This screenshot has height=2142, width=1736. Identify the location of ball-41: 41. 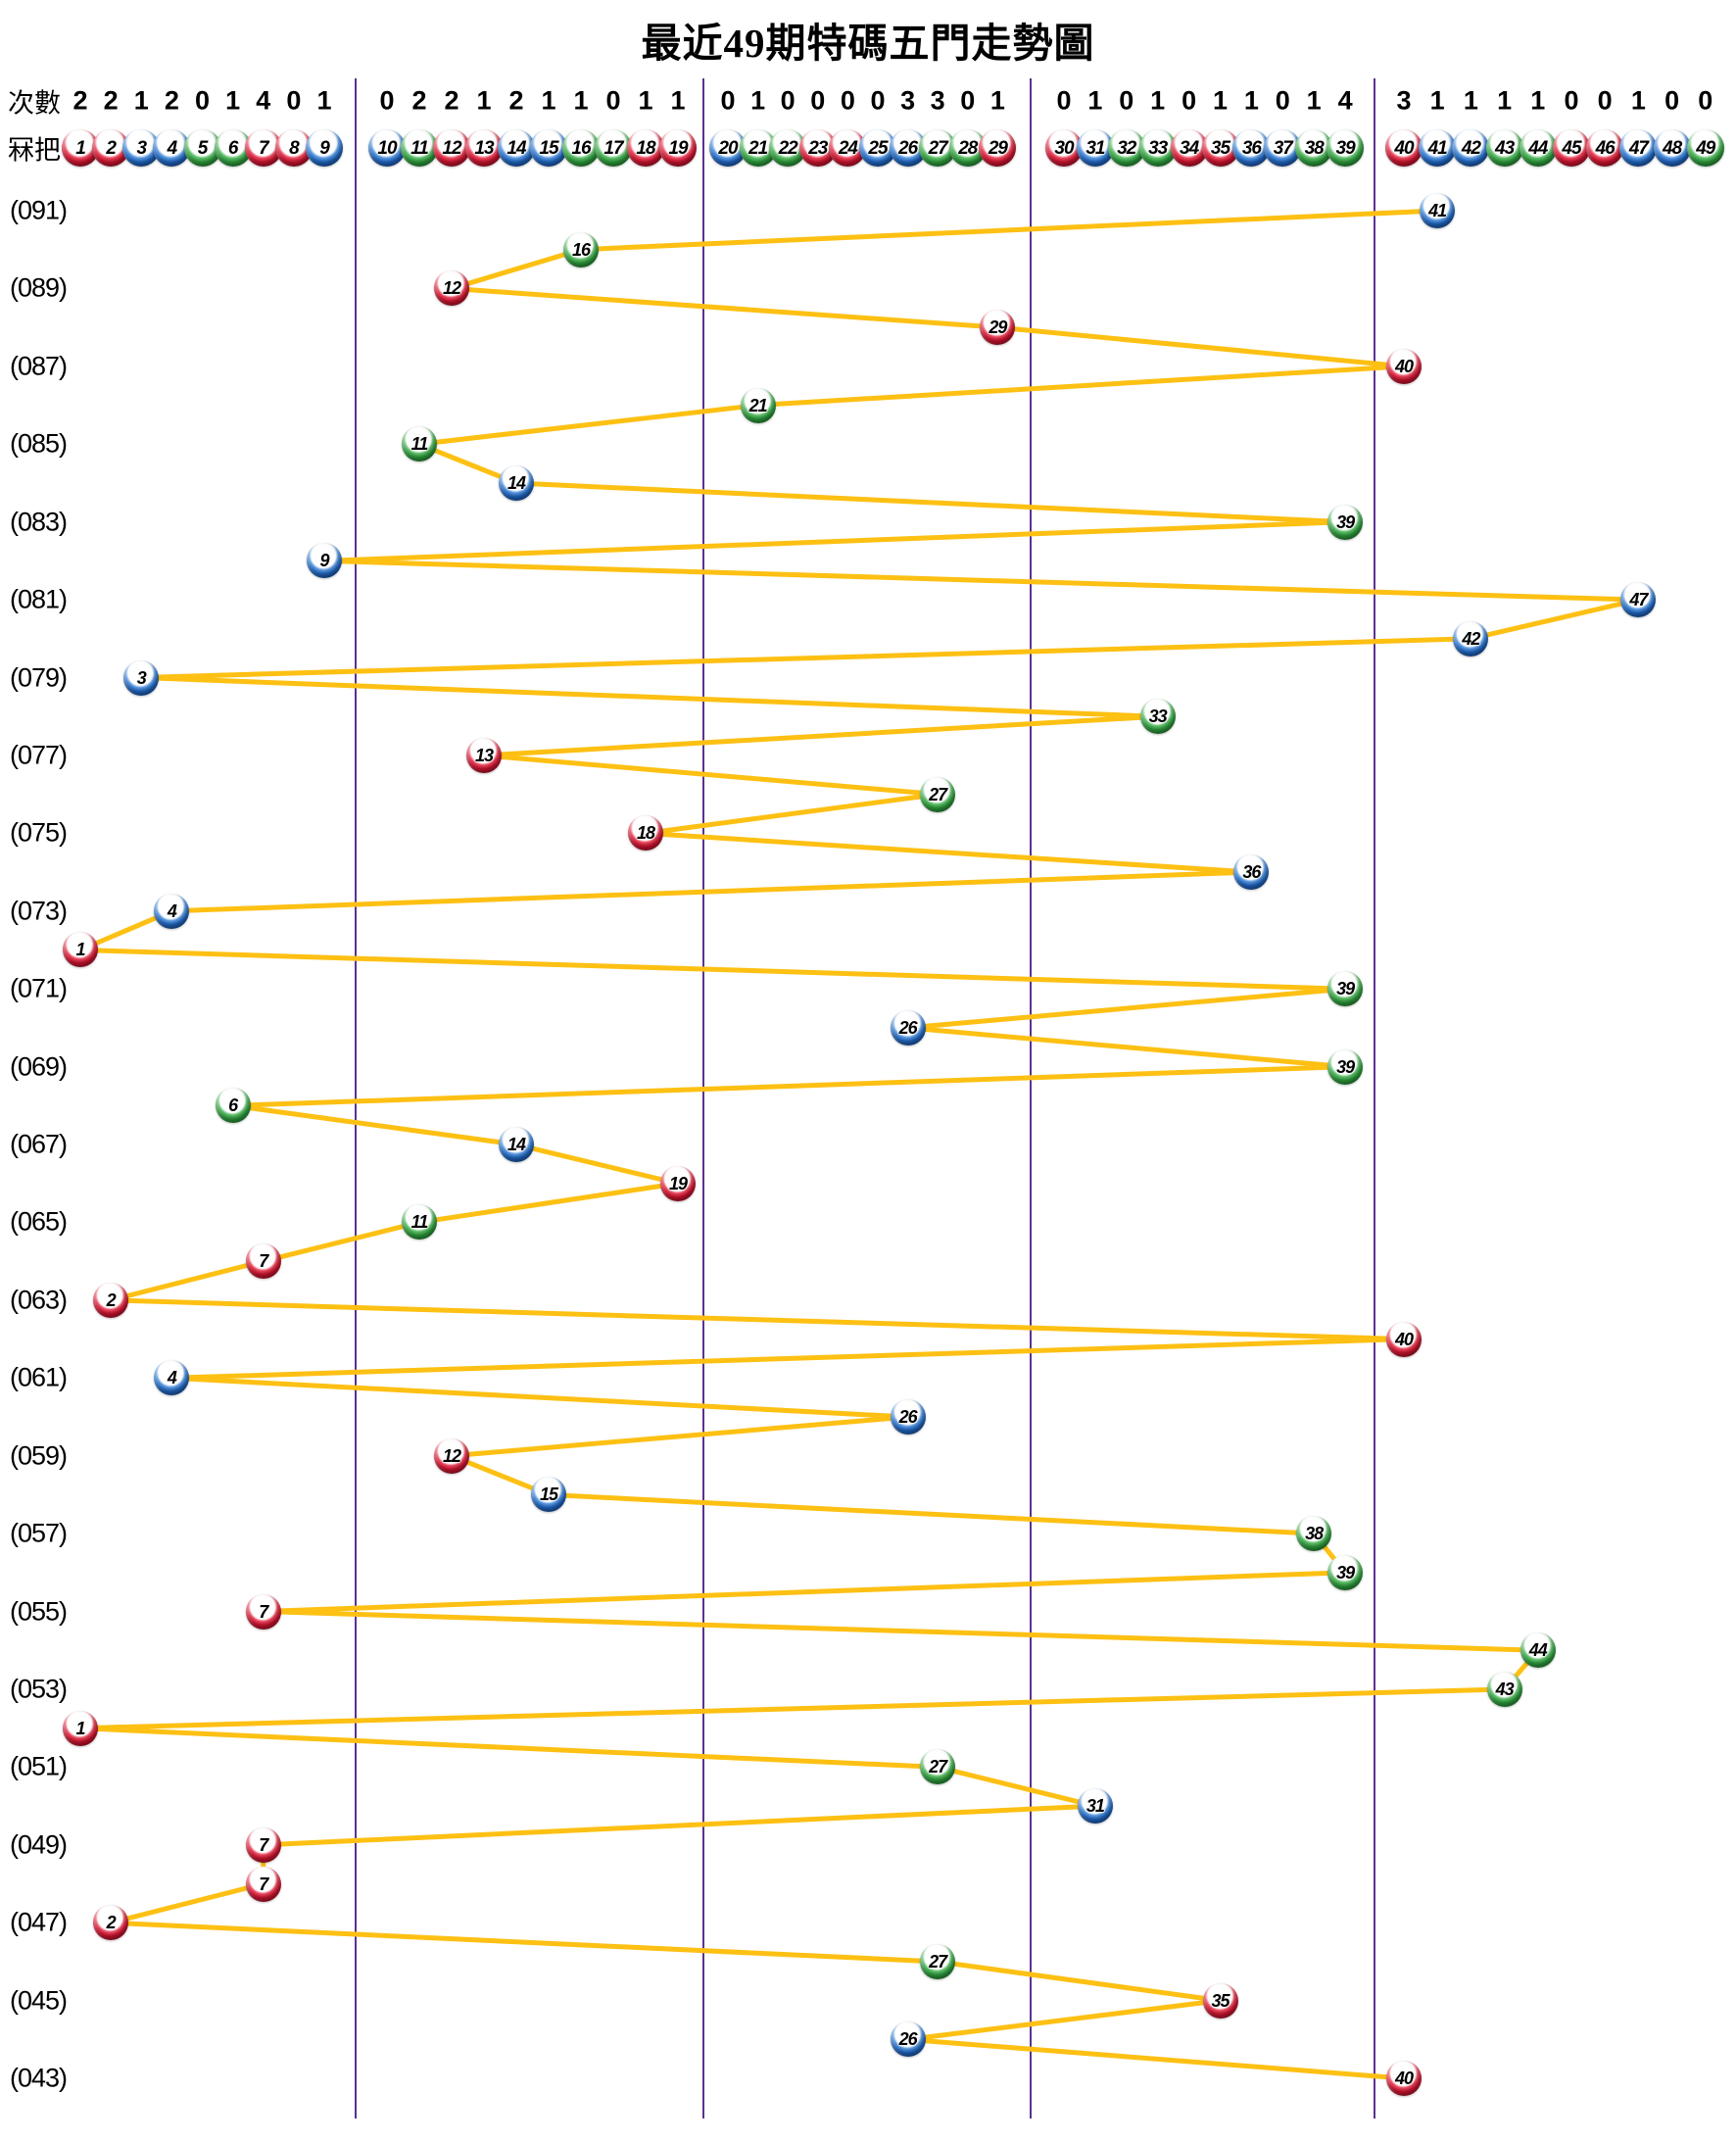
(1438, 210).